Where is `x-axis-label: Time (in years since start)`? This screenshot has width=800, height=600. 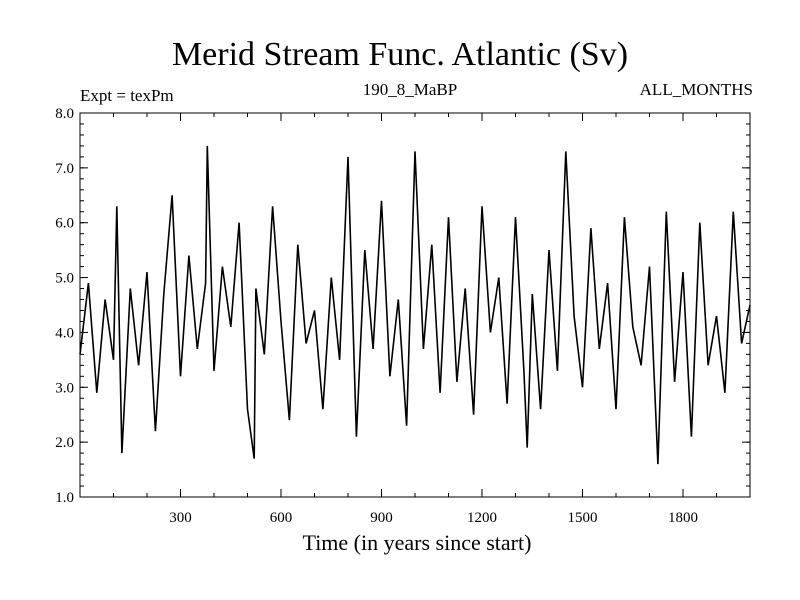 x-axis-label: Time (in years since start) is located at coordinates (417, 542).